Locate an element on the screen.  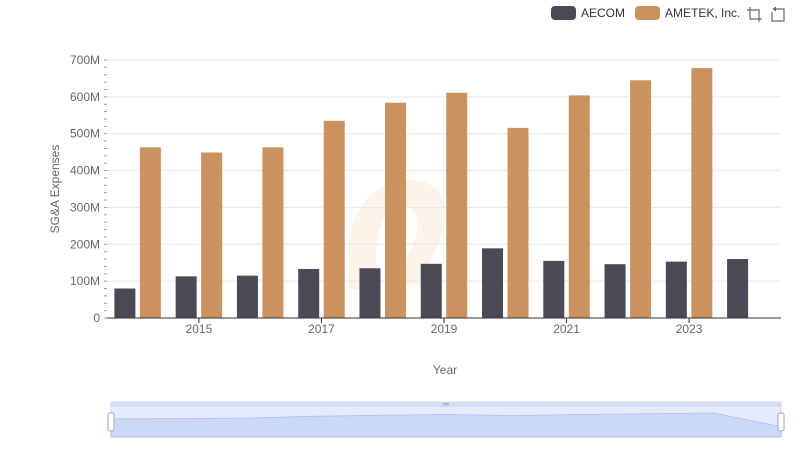
y-tick-label: 600M is located at coordinates (85, 97).